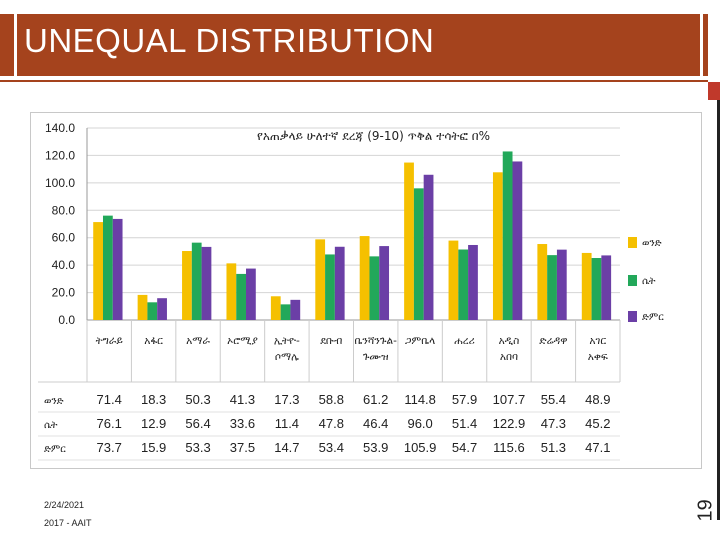  What do you see at coordinates (509, 357) in the screenshot?
I see `x-tick-label: አበባ` at bounding box center [509, 357].